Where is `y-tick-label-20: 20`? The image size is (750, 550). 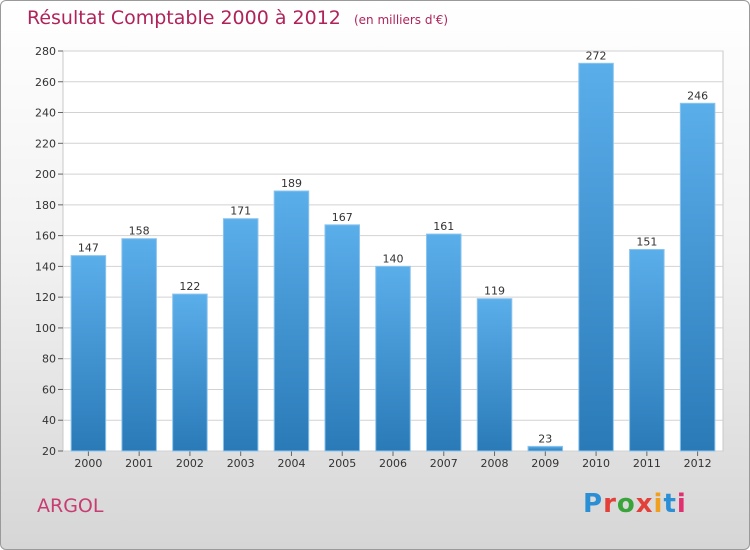
y-tick-label-20: 20 is located at coordinates (49, 451).